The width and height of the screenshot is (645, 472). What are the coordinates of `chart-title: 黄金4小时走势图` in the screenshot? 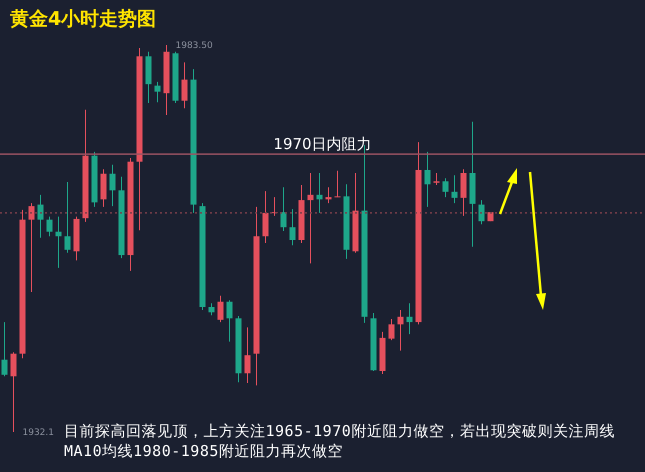 It's located at (83, 19).